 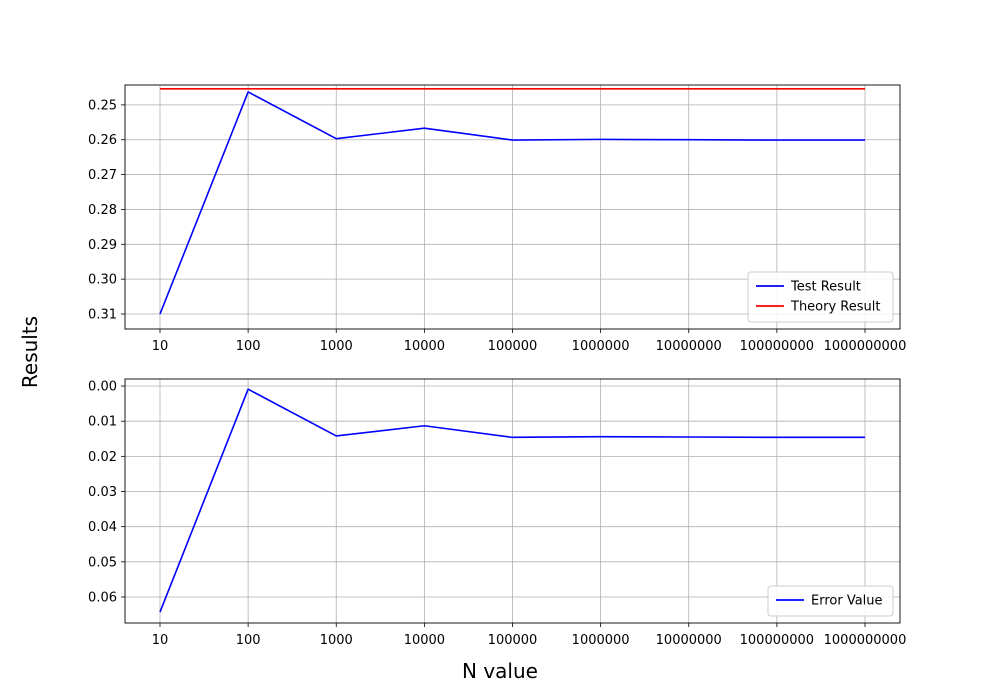 What do you see at coordinates (835, 307) in the screenshot?
I see `legend-entry: Theory Result` at bounding box center [835, 307].